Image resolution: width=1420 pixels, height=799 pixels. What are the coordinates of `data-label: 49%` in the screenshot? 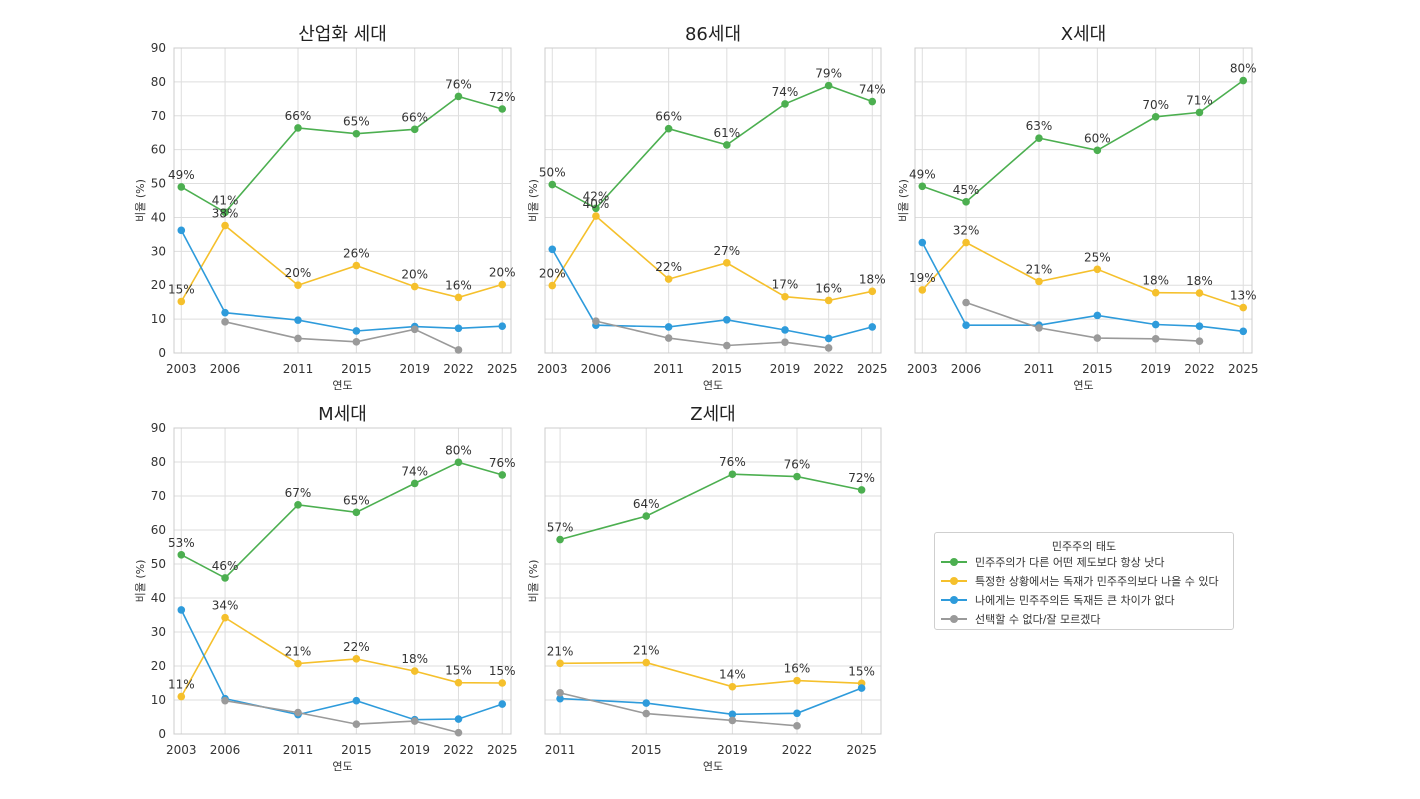 It's located at (181, 175).